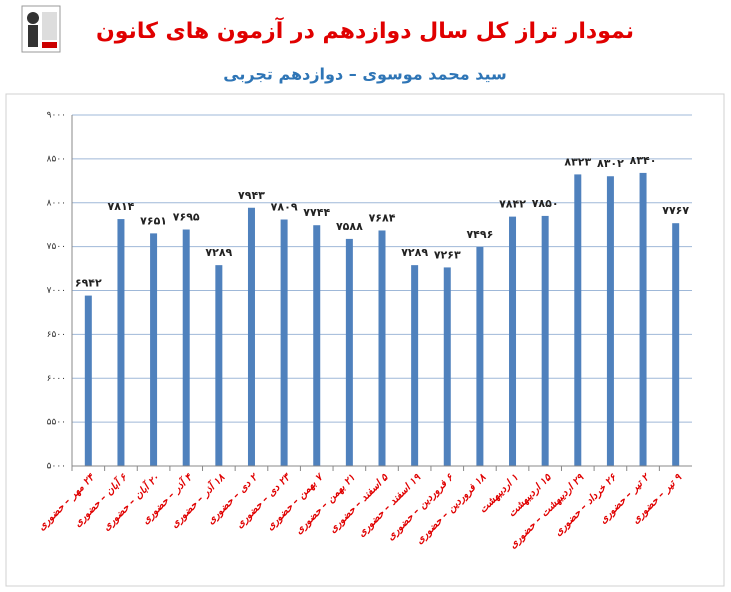 This screenshot has width=731, height=592. I want to click on x-tick-label: ۱۸ آذر – حضوری, so click(198, 501).